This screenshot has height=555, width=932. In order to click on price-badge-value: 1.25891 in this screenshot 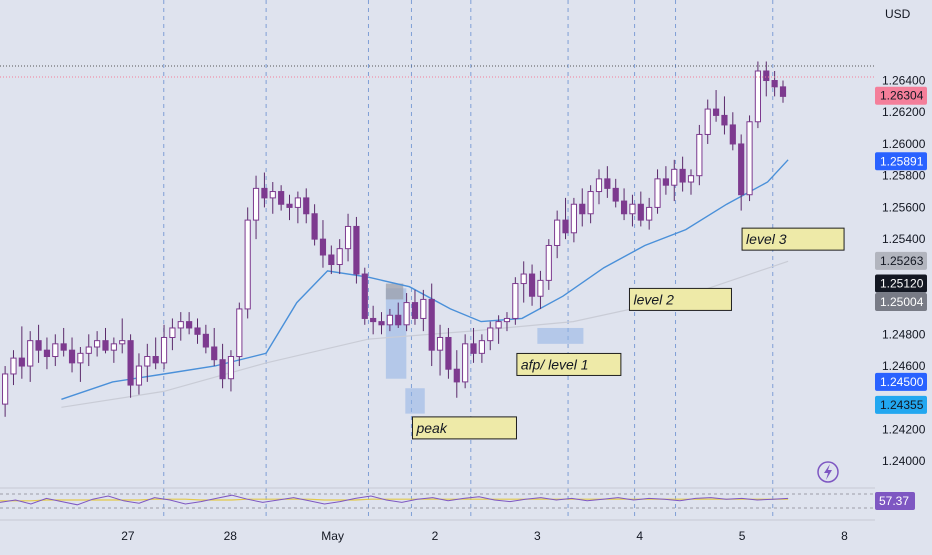, I will do `click(902, 161)`.